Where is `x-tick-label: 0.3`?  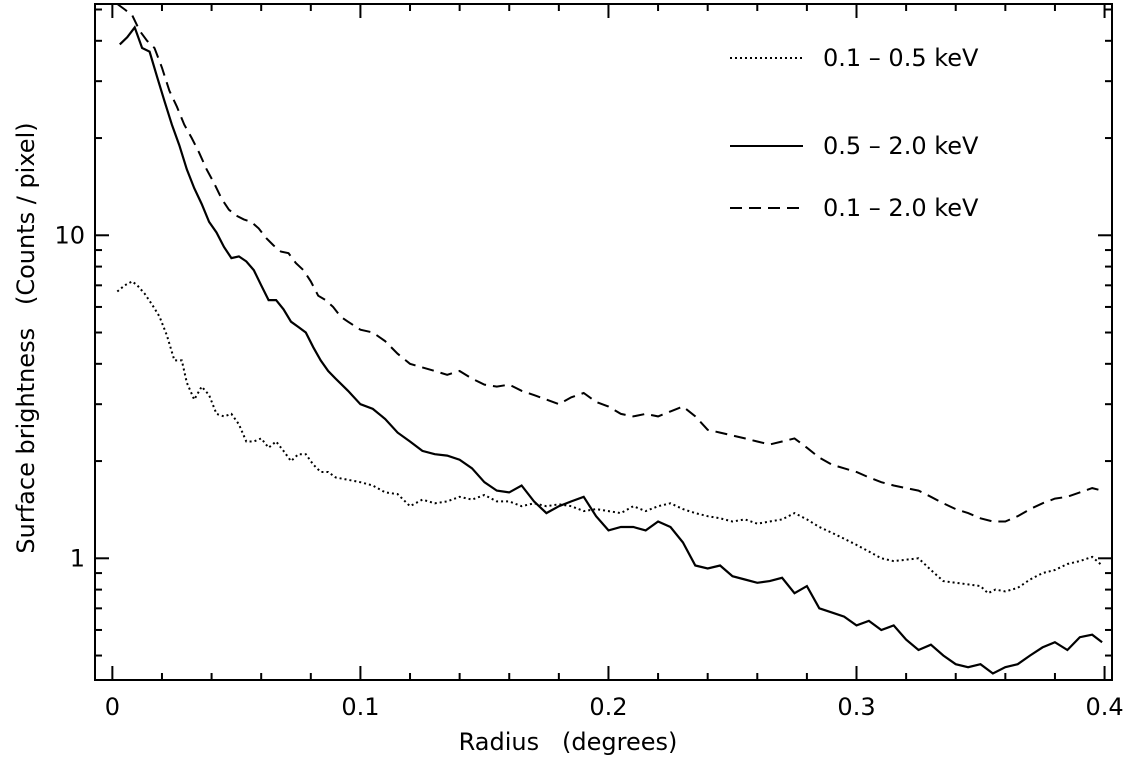 x-tick-label: 0.3 is located at coordinates (856, 707).